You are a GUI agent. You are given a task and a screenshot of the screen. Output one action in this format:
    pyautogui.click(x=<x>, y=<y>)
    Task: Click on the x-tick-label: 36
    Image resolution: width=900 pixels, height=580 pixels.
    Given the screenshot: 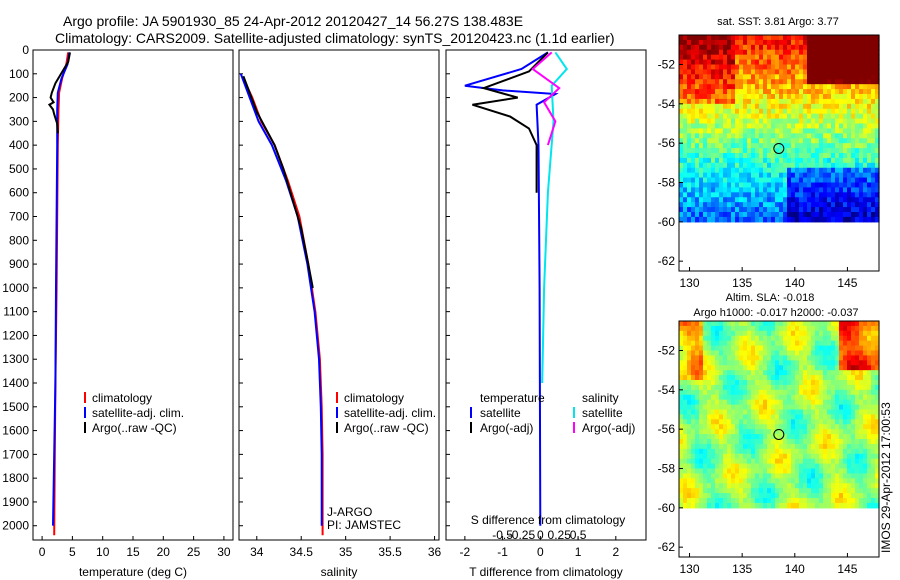 What is the action you would take?
    pyautogui.click(x=435, y=552)
    